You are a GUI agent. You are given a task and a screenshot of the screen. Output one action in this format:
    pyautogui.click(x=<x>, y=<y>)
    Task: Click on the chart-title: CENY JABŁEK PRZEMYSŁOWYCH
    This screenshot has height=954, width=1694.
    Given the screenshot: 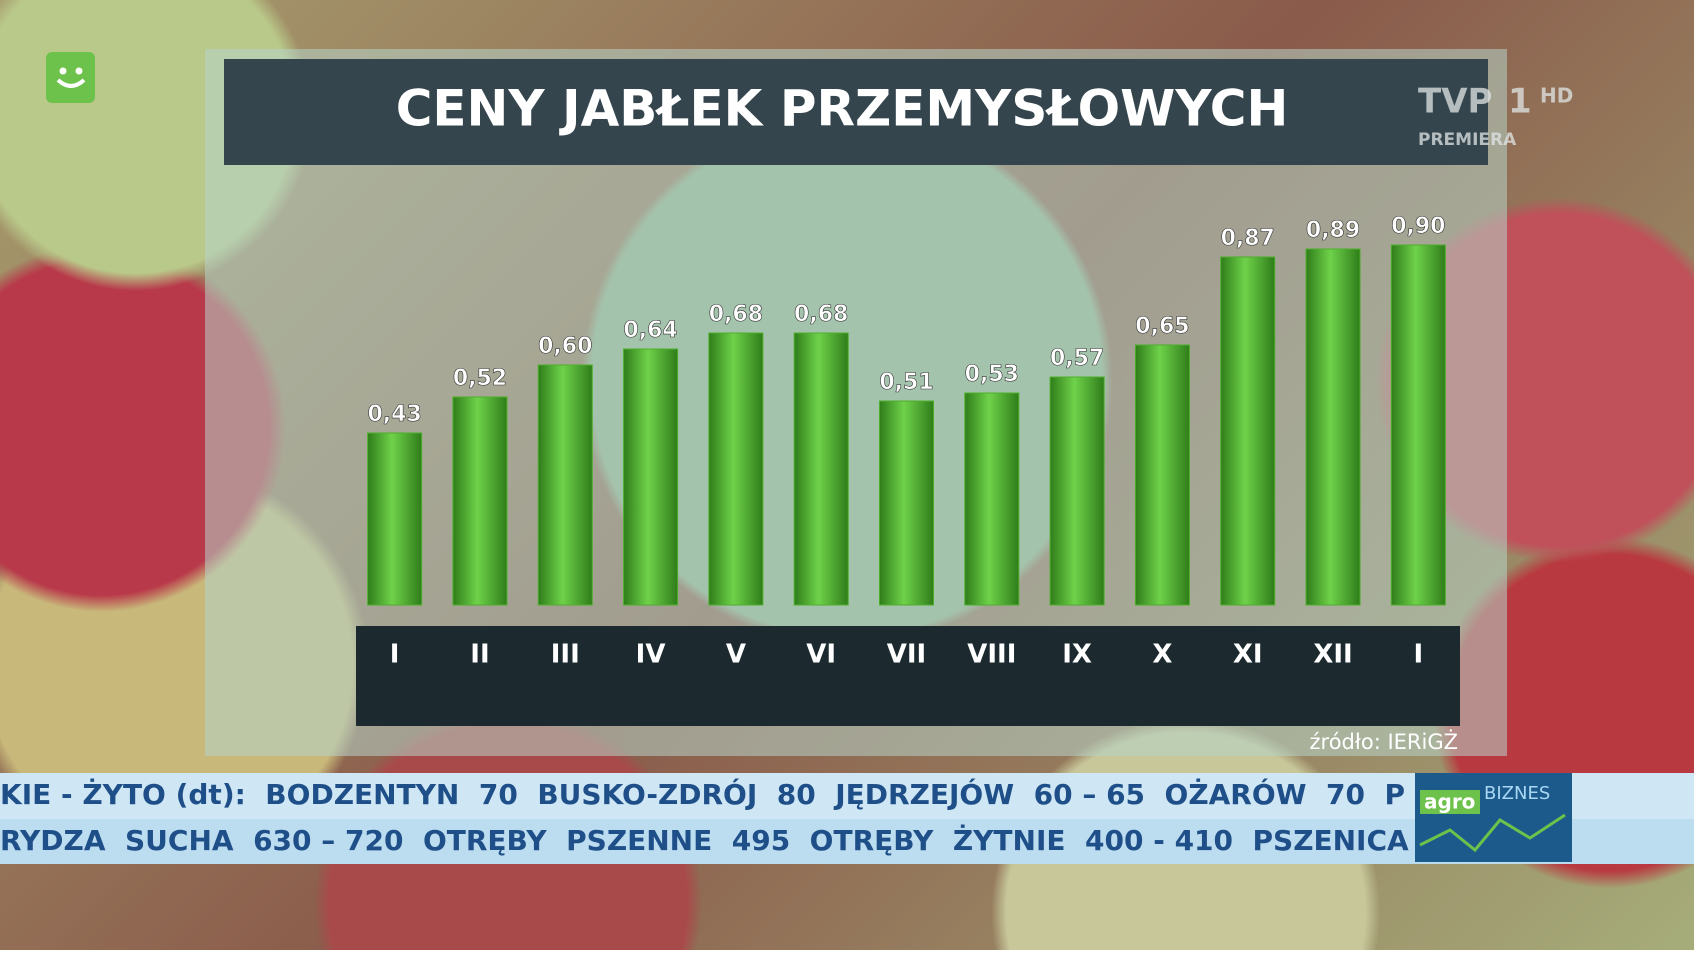 What is the action you would take?
    pyautogui.click(x=842, y=109)
    